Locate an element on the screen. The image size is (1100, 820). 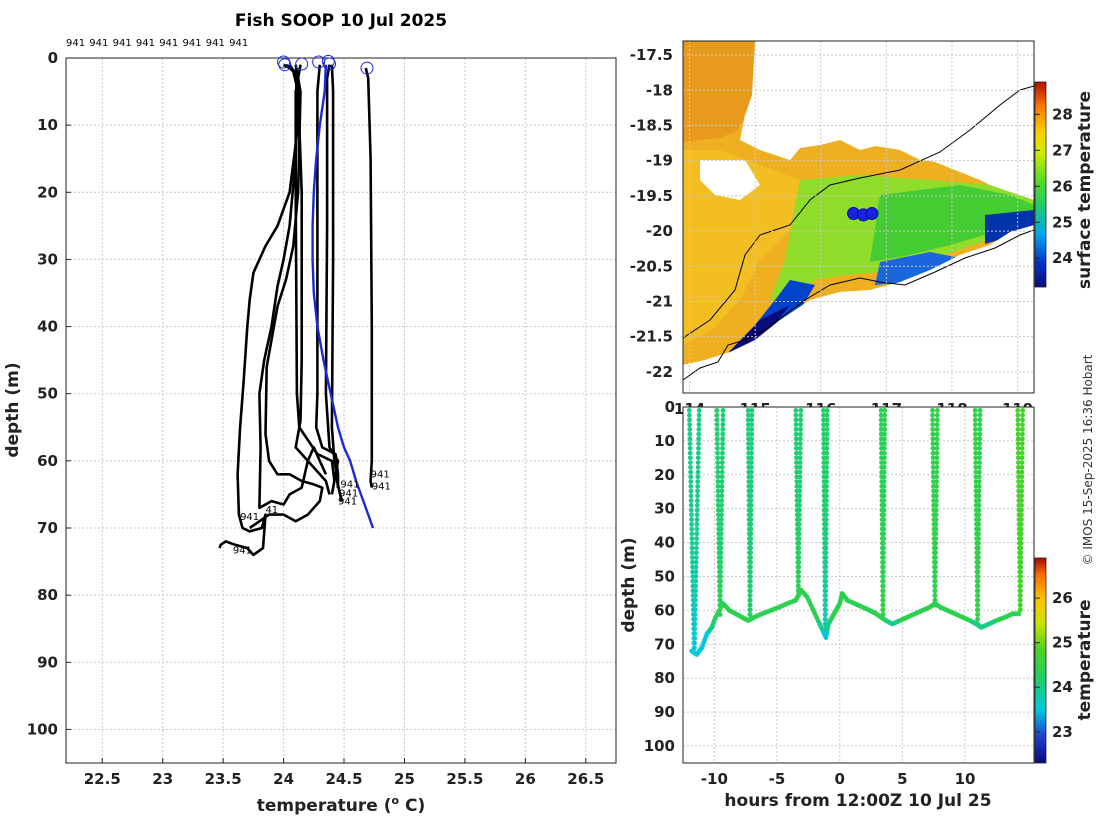
map-lat-tick-label: -17.5 is located at coordinates (651, 55).